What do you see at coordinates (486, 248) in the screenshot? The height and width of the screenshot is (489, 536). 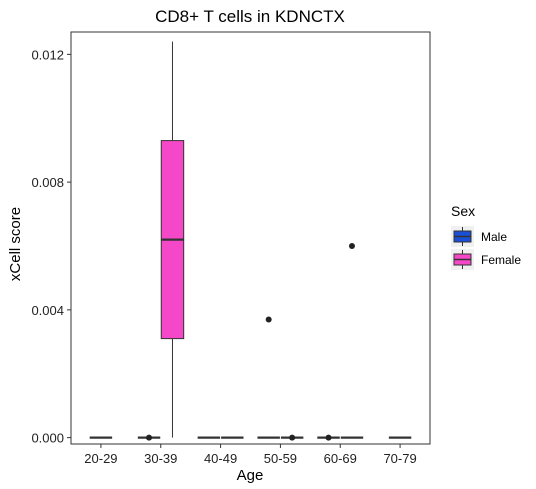 I see `legend-keys: Male Female` at bounding box center [486, 248].